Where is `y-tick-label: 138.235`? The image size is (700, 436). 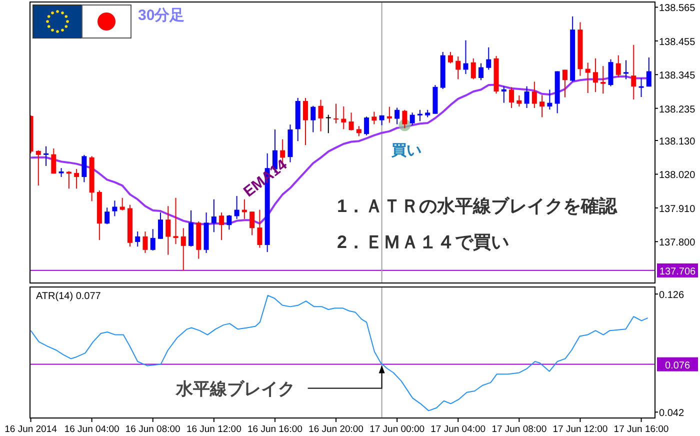
y-tick-label: 138.235 is located at coordinates (677, 110).